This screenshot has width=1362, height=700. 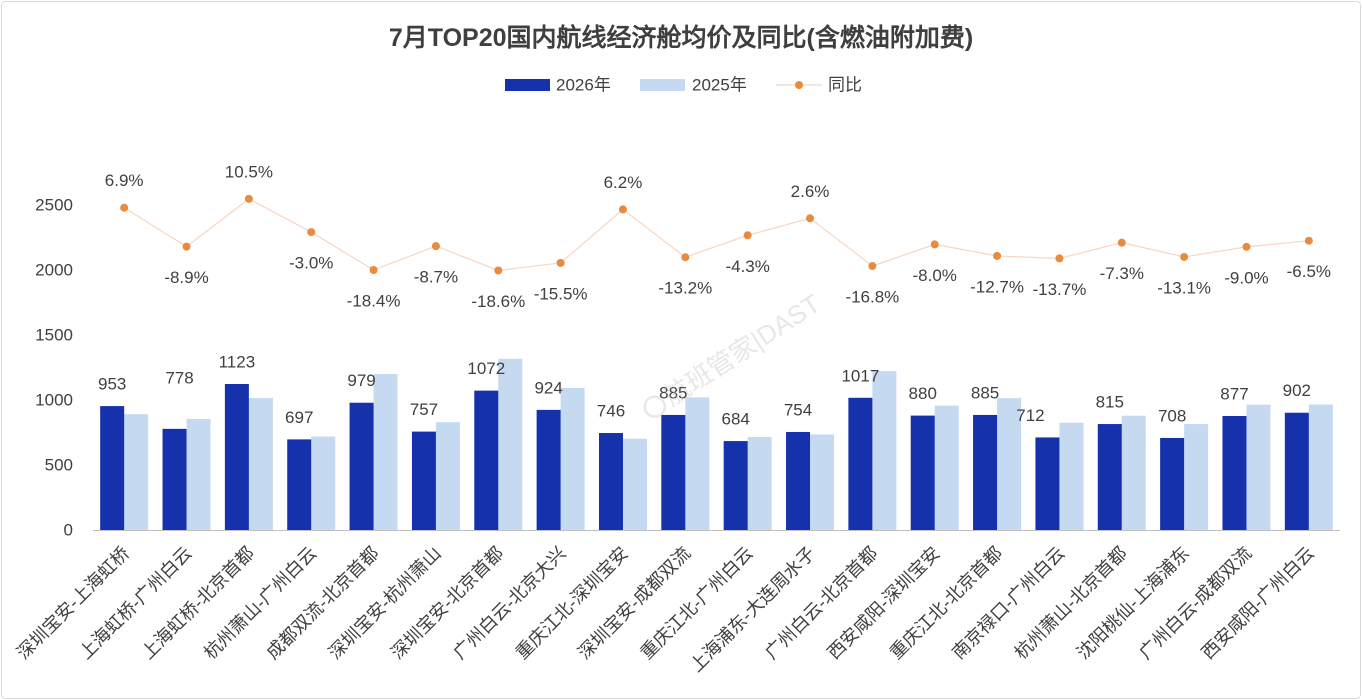 I want to click on bar-value-label: 697, so click(x=299, y=417).